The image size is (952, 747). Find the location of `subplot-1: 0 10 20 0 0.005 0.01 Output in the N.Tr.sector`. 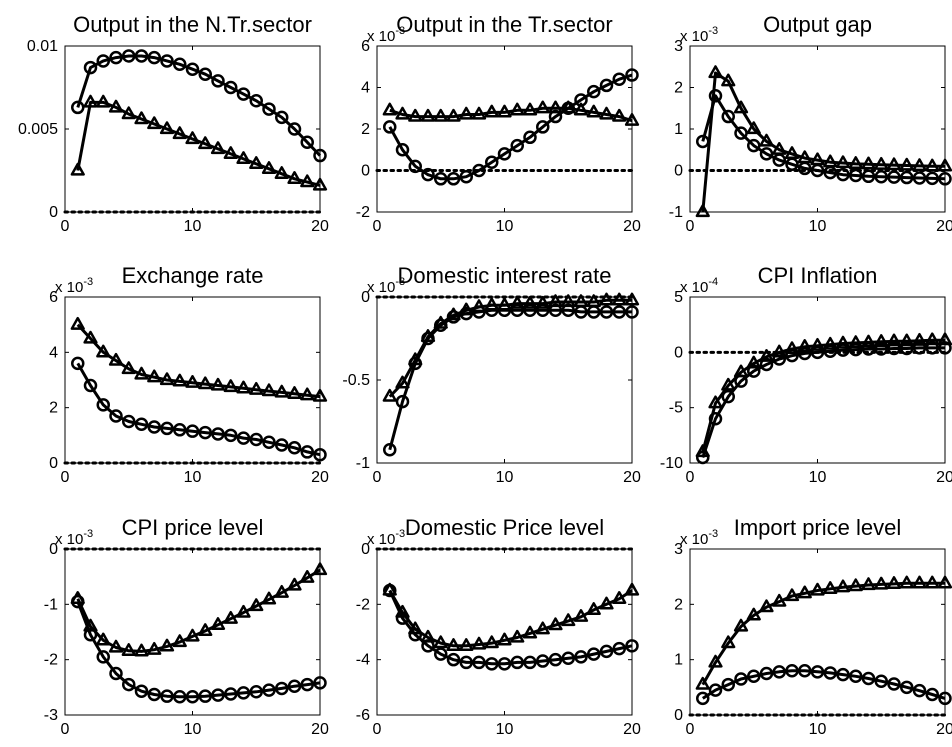

subplot-1: 0 10 20 0 0.005 0.01 Output in the N.Tr.sector is located at coordinates (173, 123).